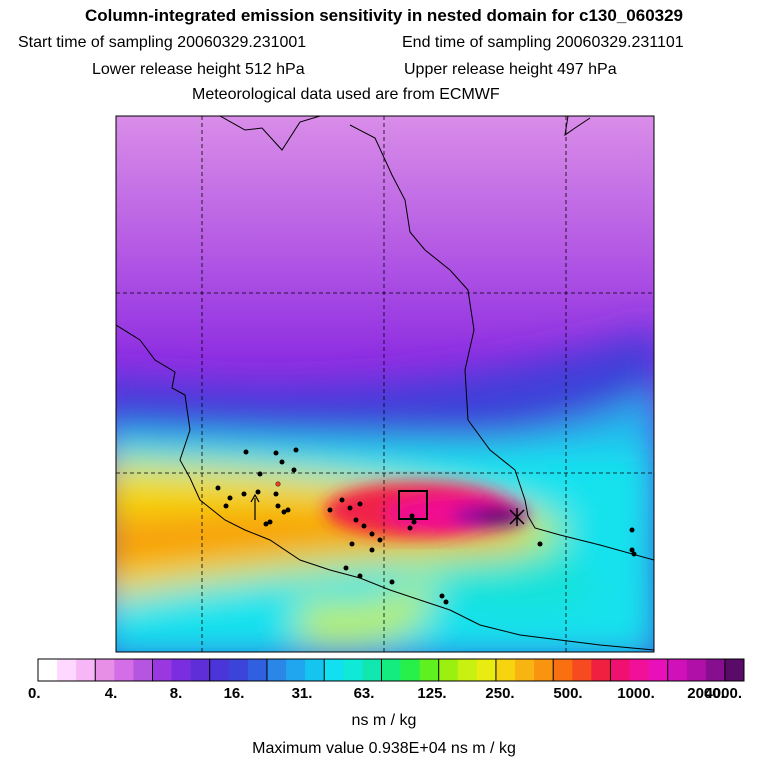  What do you see at coordinates (500, 693) in the screenshot?
I see `colorbar-tick-label: 250.` at bounding box center [500, 693].